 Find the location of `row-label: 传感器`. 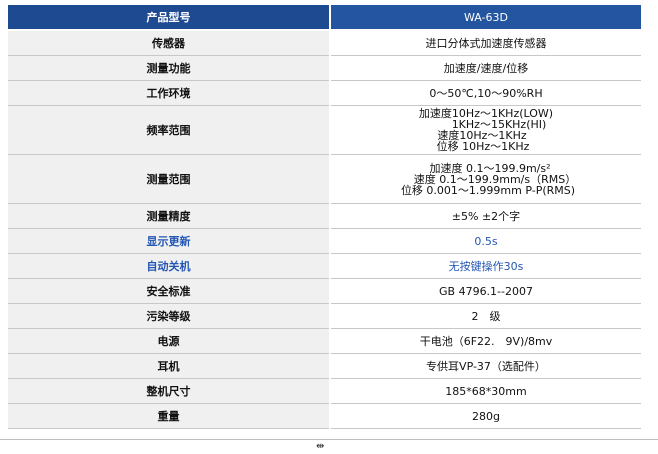

row-label: 传感器 is located at coordinates (169, 43).